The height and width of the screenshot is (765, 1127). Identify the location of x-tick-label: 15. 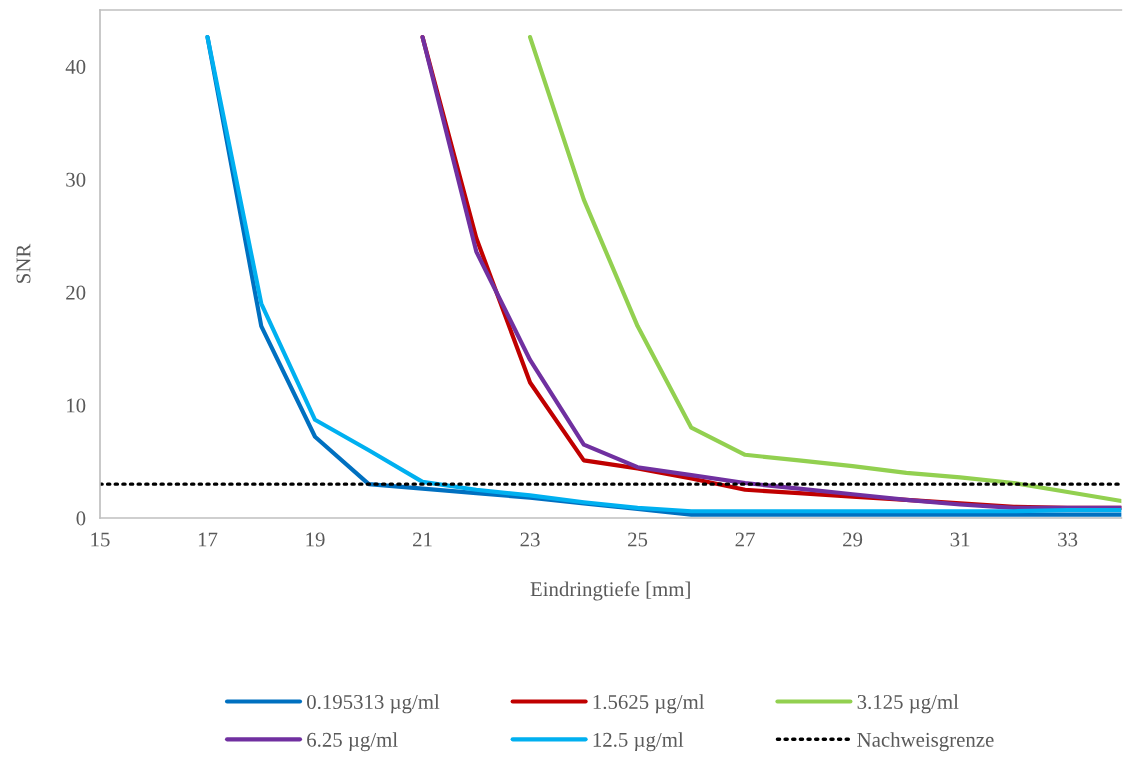
(100, 539).